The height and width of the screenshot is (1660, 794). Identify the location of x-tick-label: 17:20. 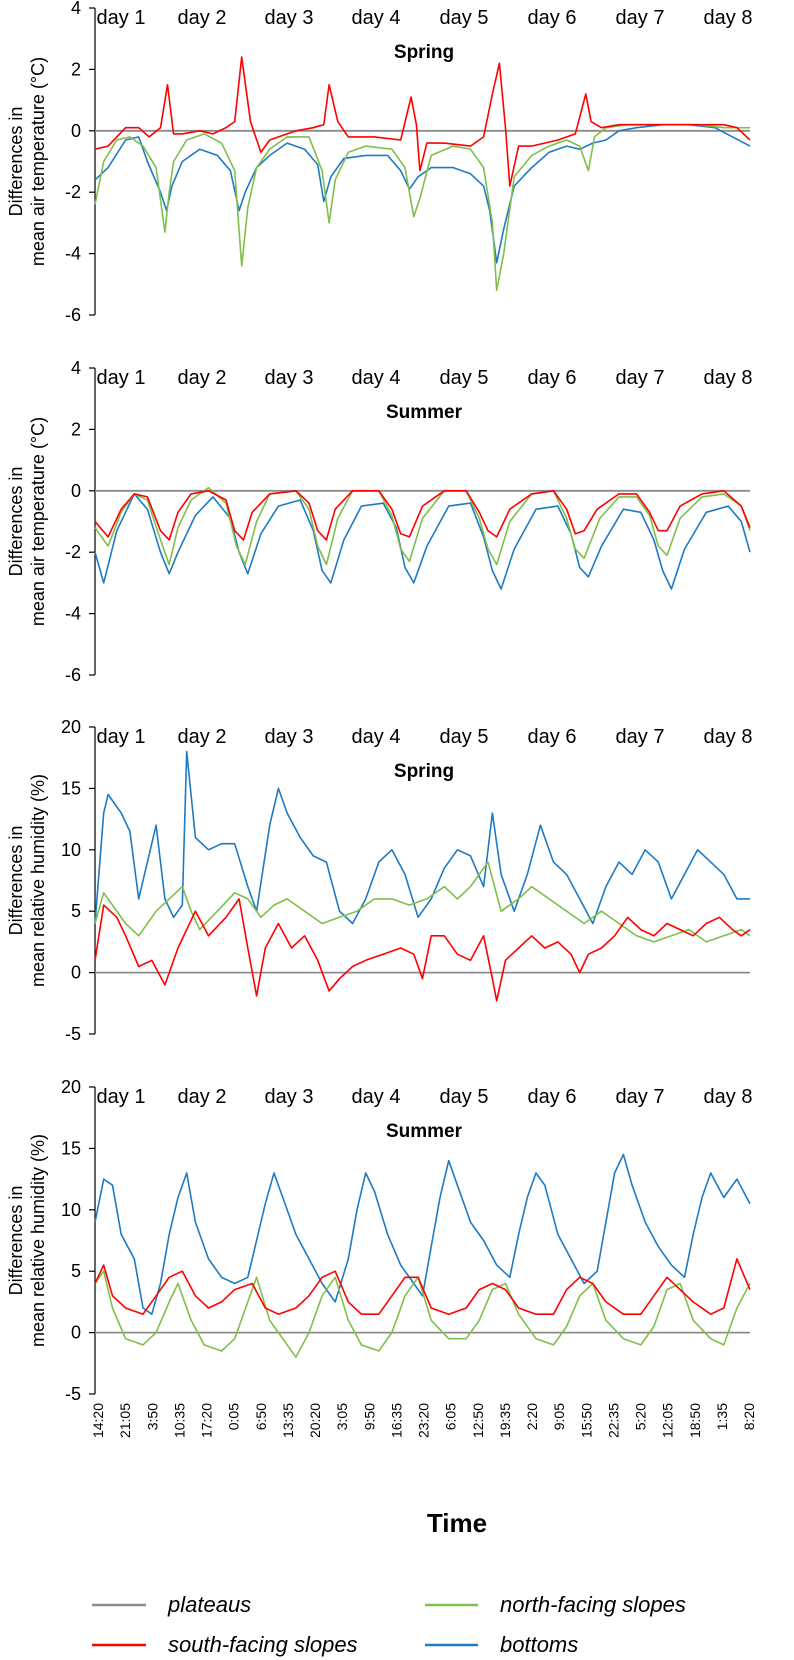
(207, 1420).